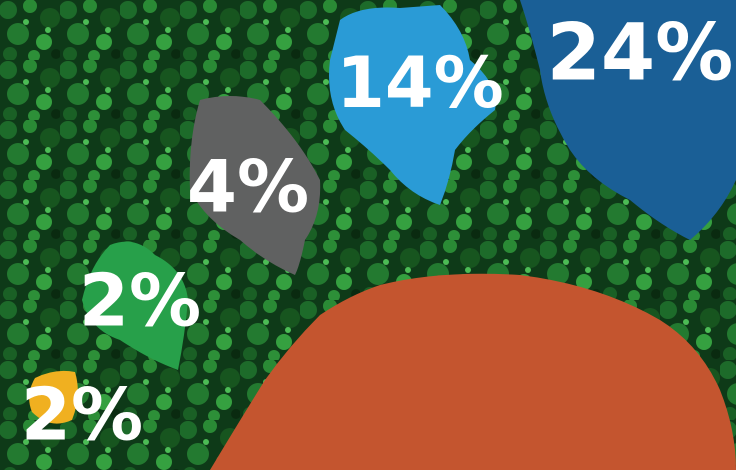  I want to click on region-green, so click(135, 305).